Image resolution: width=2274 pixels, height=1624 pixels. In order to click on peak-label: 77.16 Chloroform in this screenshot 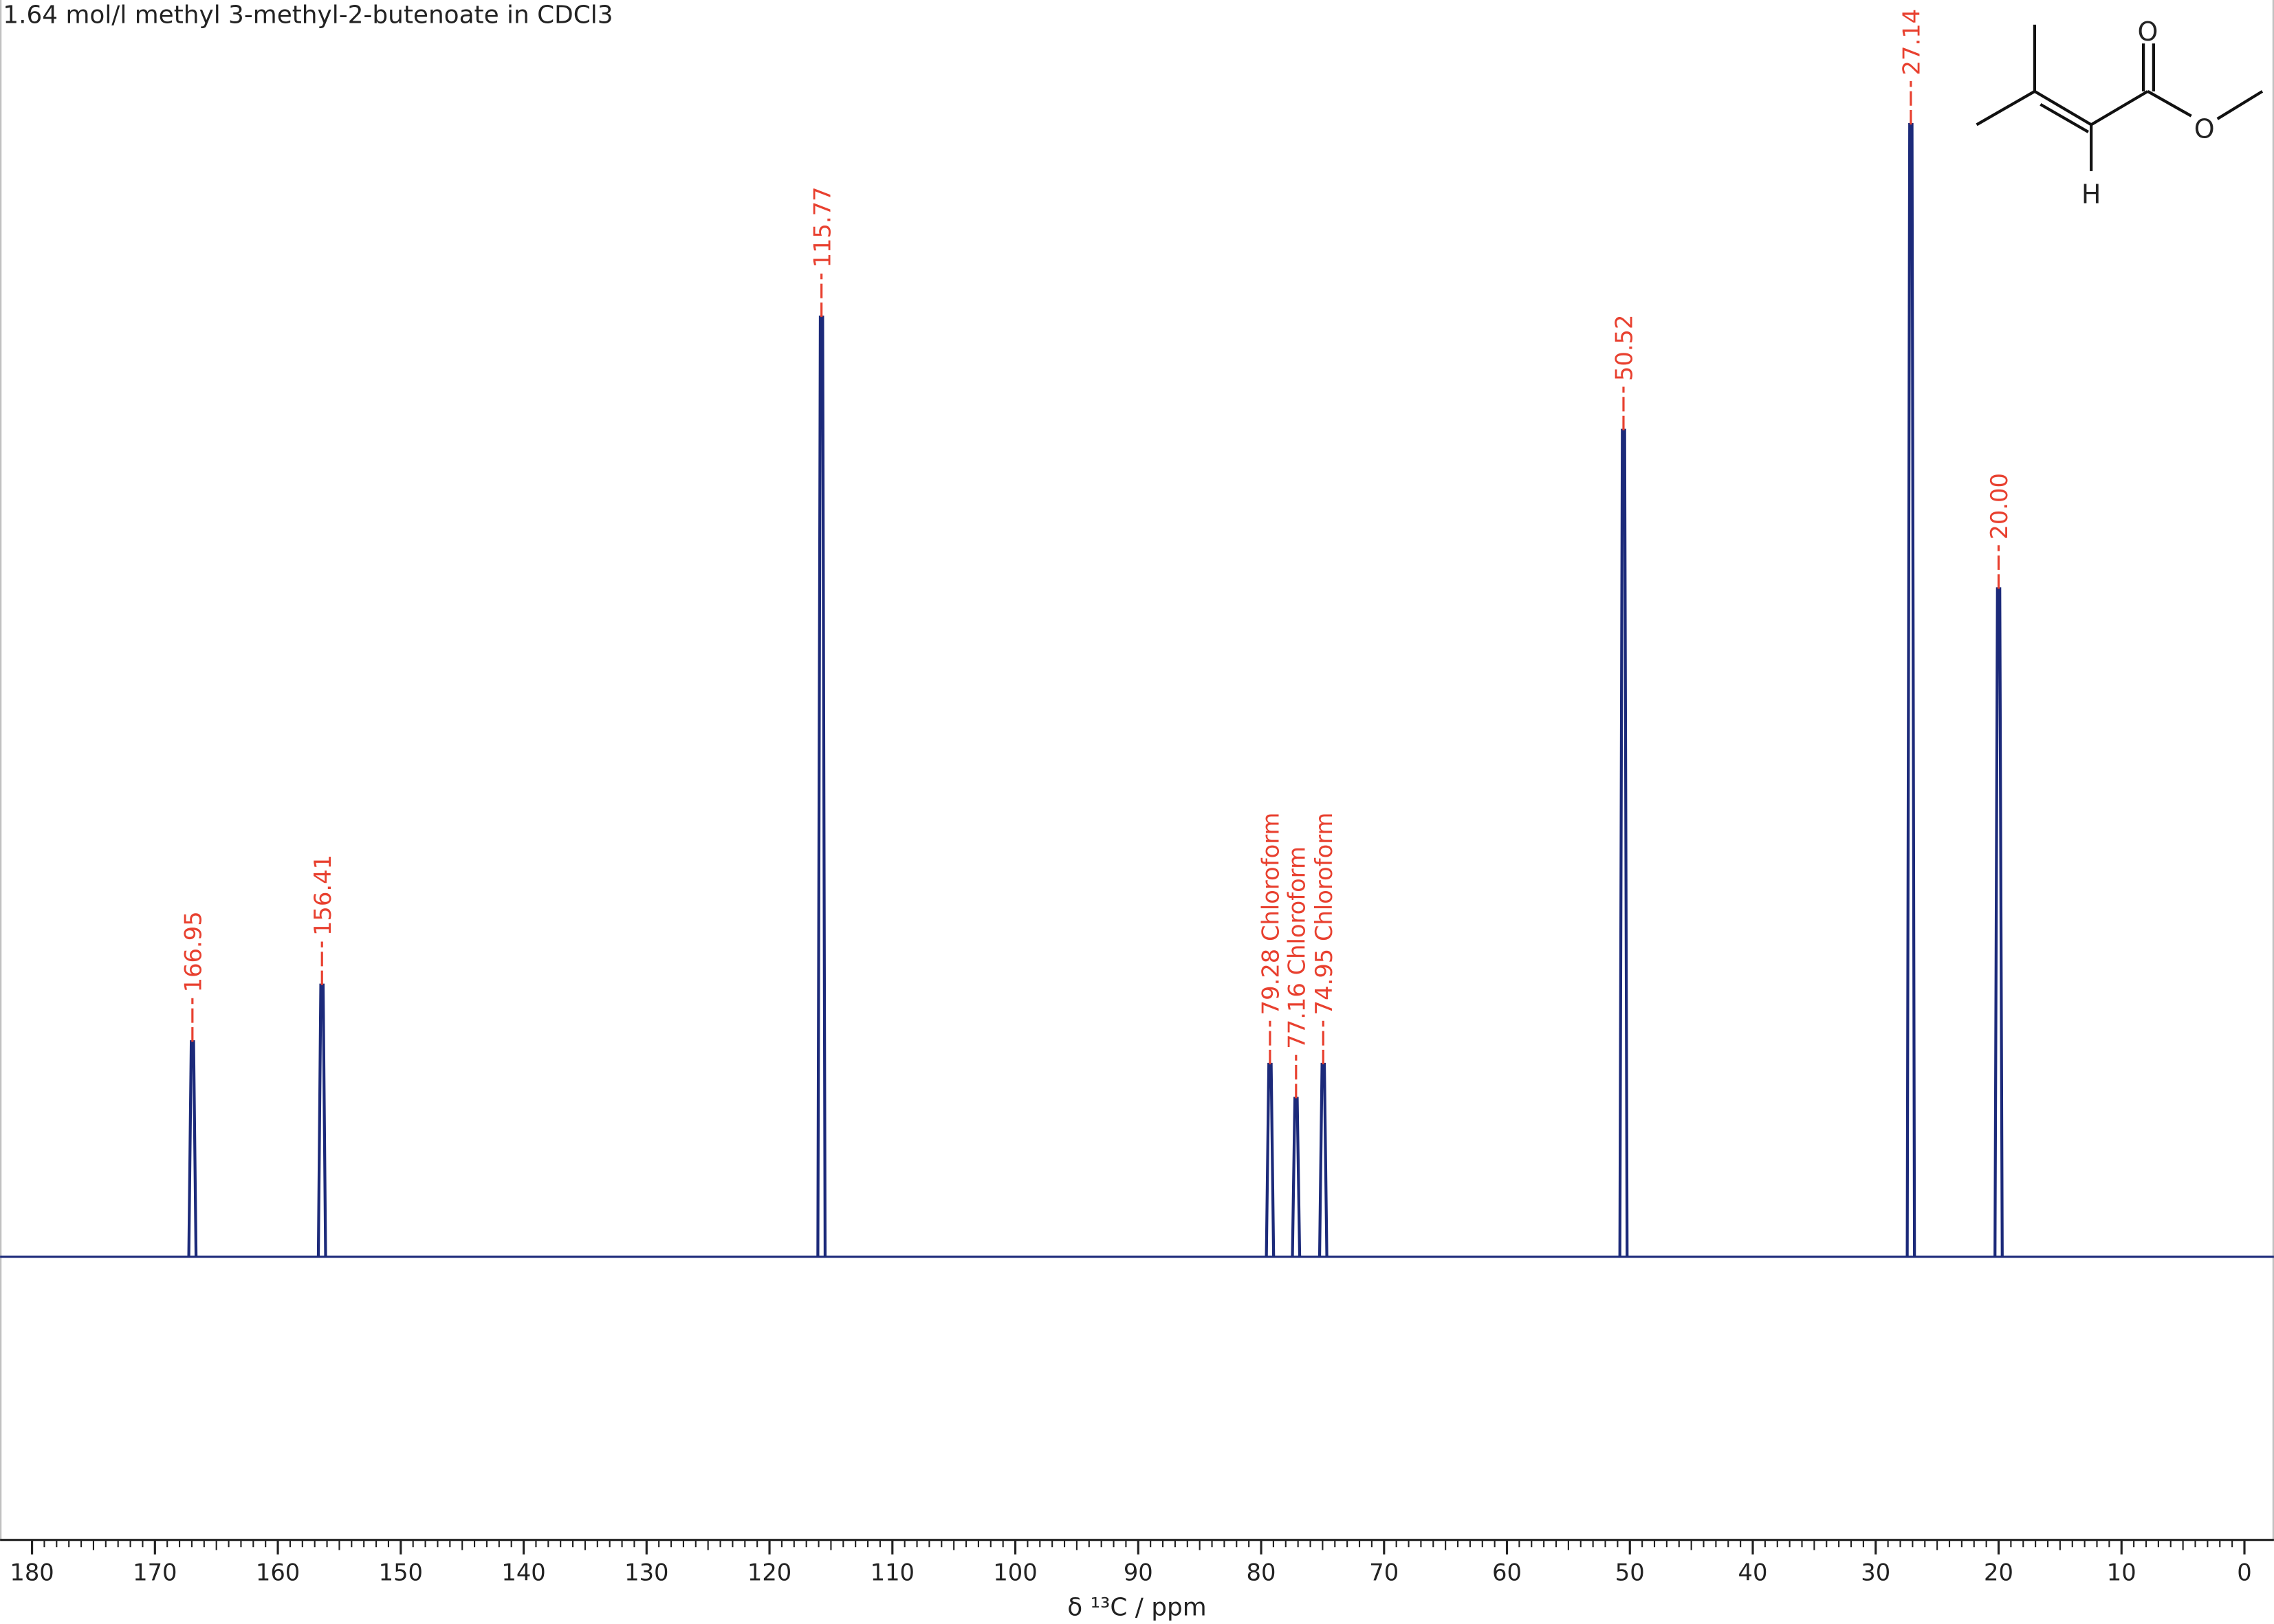, I will do `click(1296, 947)`.